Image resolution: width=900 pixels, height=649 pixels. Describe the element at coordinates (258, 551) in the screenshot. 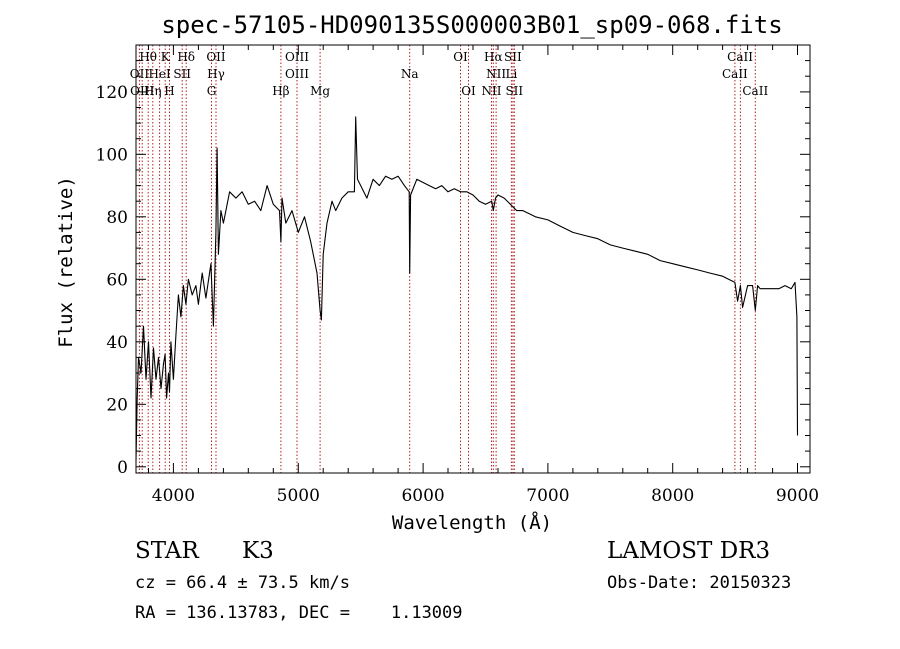

I see `object-subclass: K3` at that location.